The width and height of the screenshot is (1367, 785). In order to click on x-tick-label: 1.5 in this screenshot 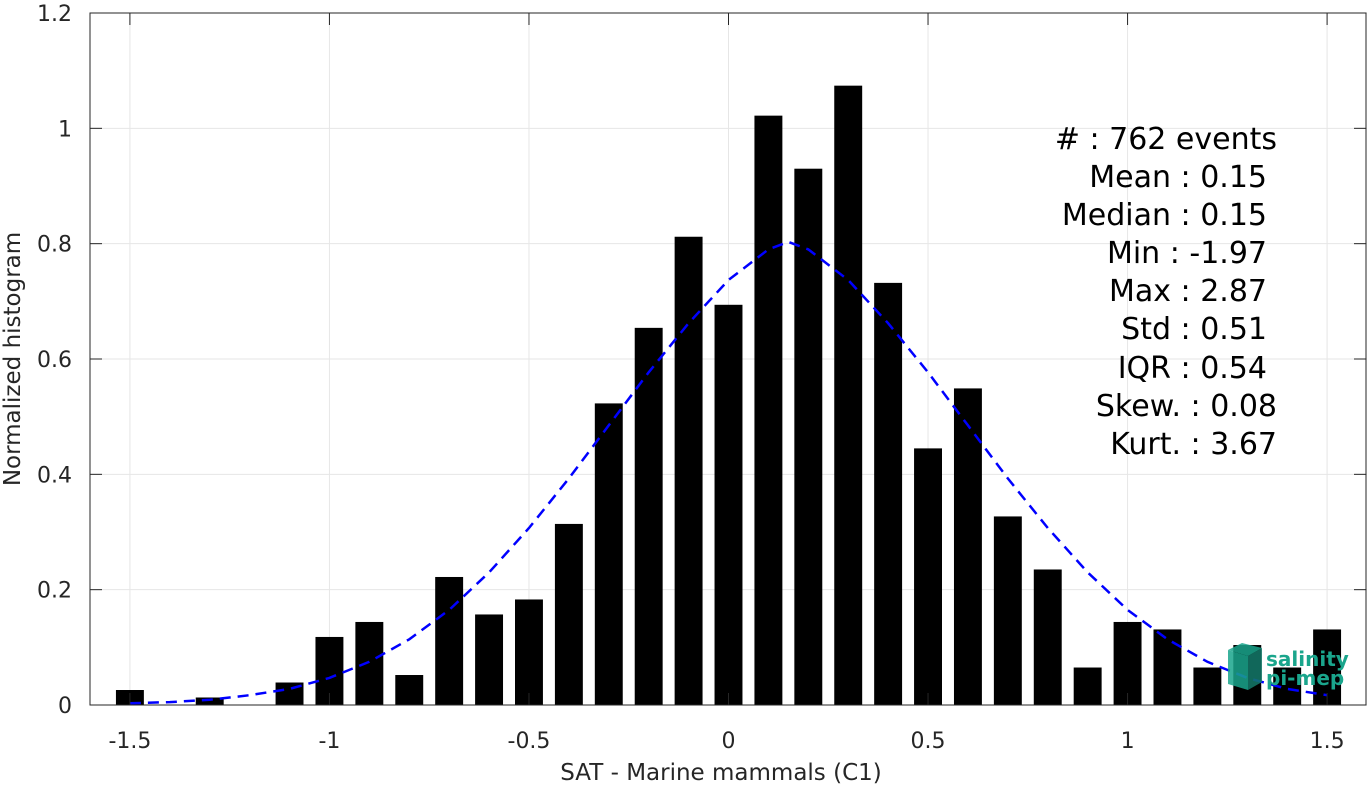, I will do `click(1327, 741)`.